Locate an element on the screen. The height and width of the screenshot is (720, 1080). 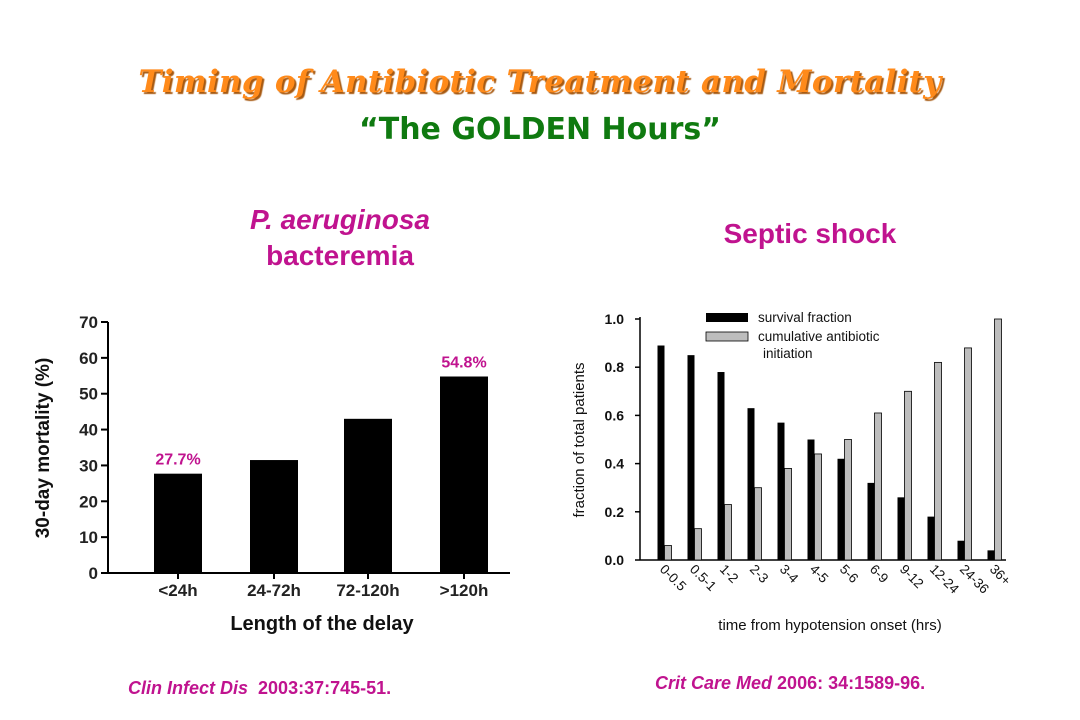
x-tick-label: 9-12 is located at coordinates (912, 577).